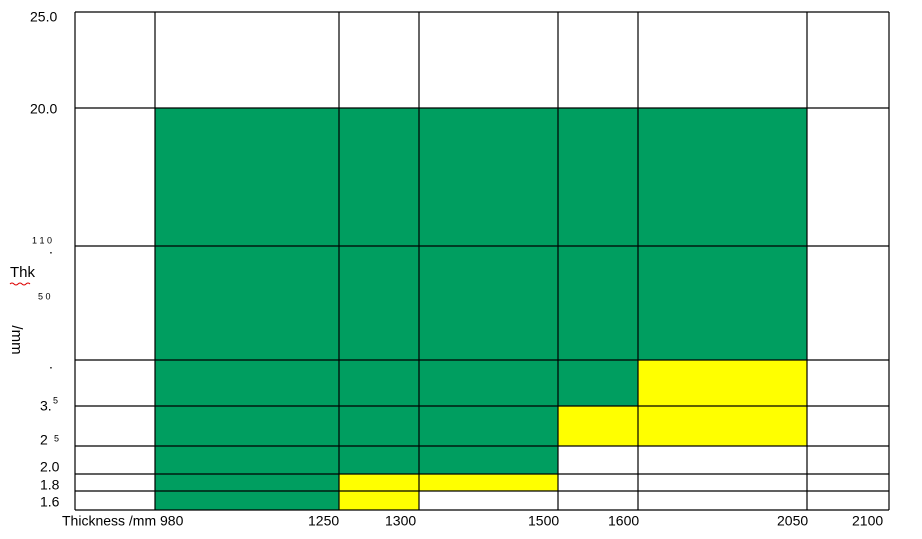 The height and width of the screenshot is (539, 922). I want to click on y-label: 25.0, so click(43, 17).